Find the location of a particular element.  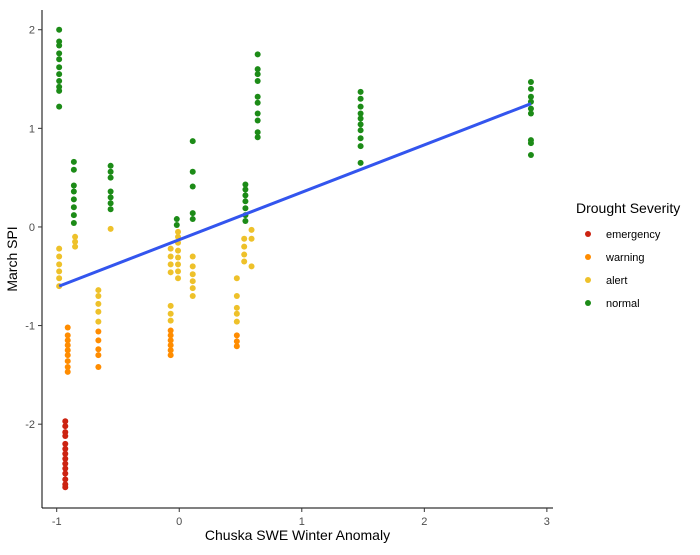

legend-label-normal: normal is located at coordinates (623, 304).